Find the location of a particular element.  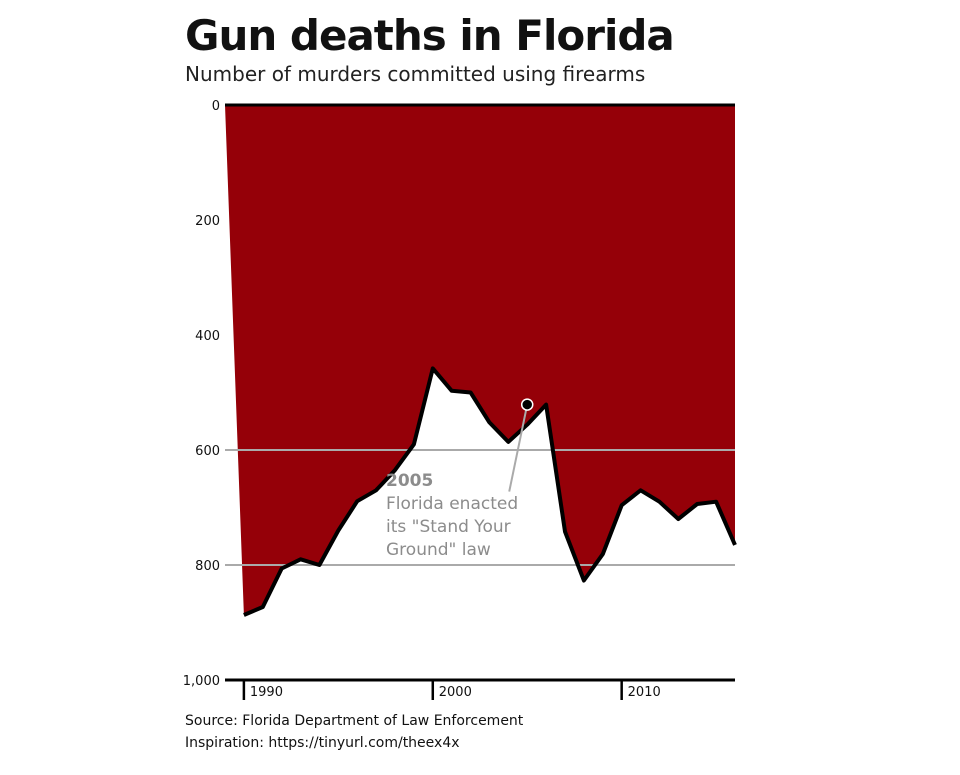

annotation-year: 2005 is located at coordinates (409, 481).